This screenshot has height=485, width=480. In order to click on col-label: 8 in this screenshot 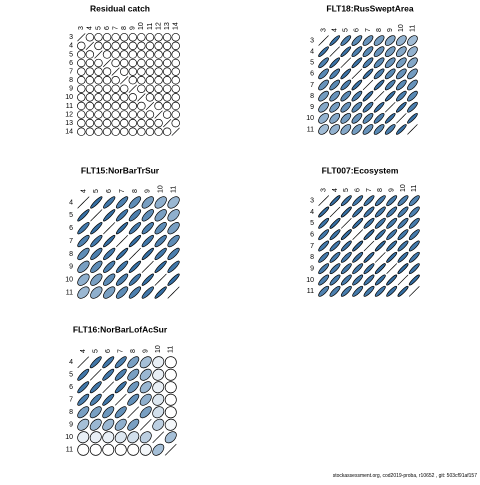, I will do `click(379, 30)`.